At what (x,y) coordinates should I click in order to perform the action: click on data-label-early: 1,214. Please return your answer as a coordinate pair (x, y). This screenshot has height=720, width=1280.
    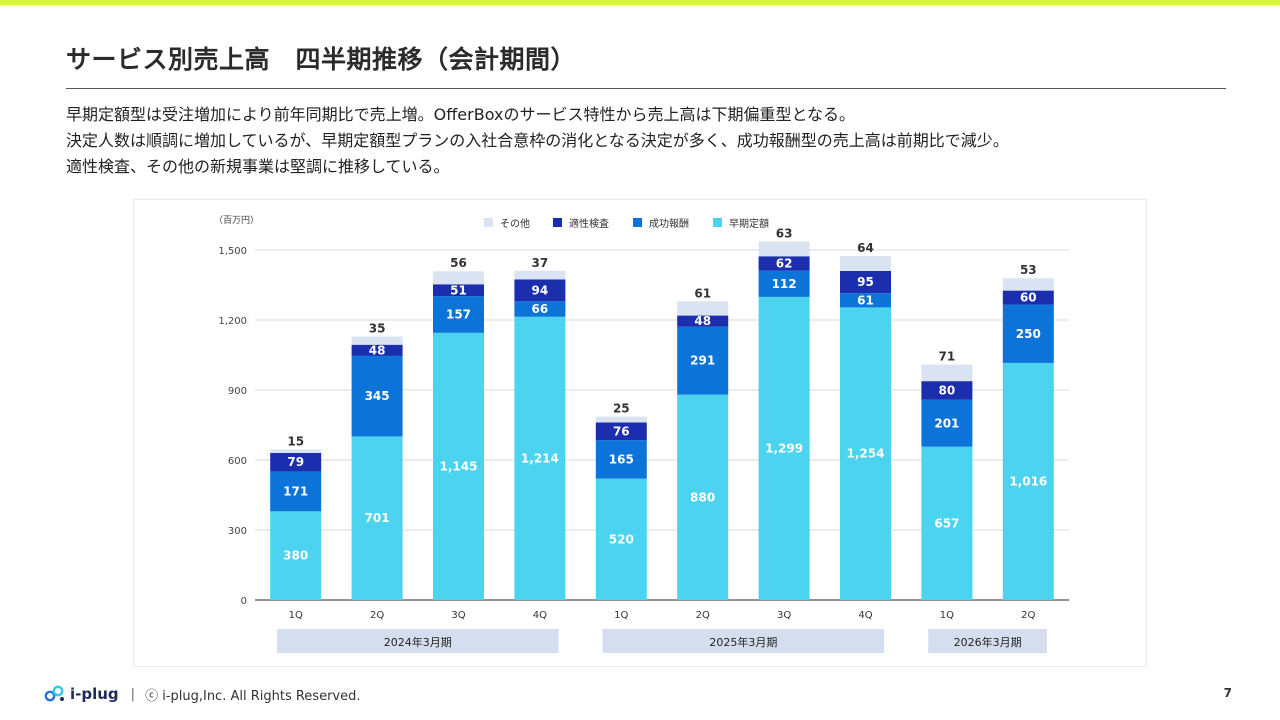
    Looking at the image, I should click on (540, 458).